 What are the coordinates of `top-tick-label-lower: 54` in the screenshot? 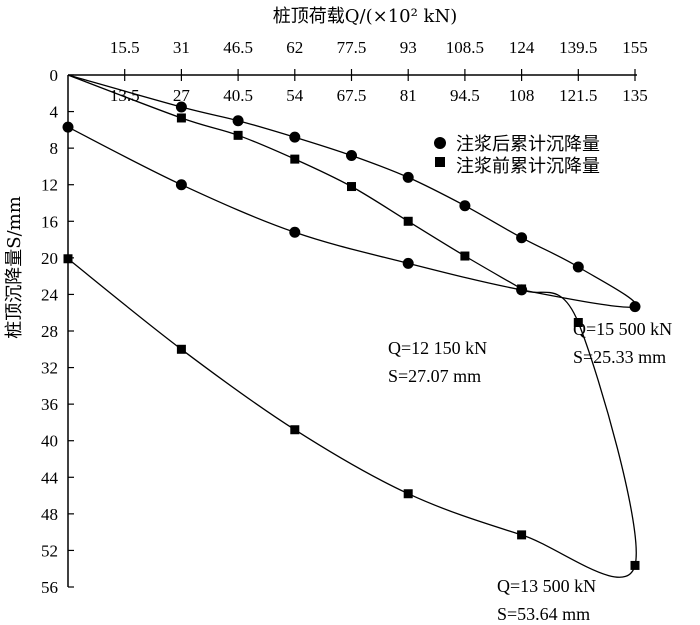 It's located at (295, 95).